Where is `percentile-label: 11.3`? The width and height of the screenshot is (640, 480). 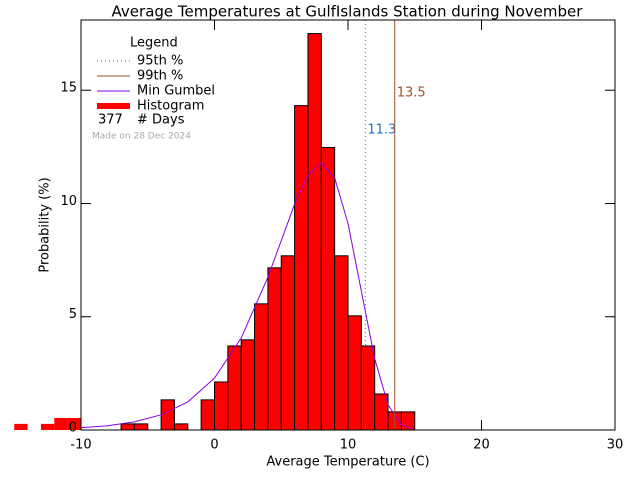 percentile-label: 11.3 is located at coordinates (381, 130).